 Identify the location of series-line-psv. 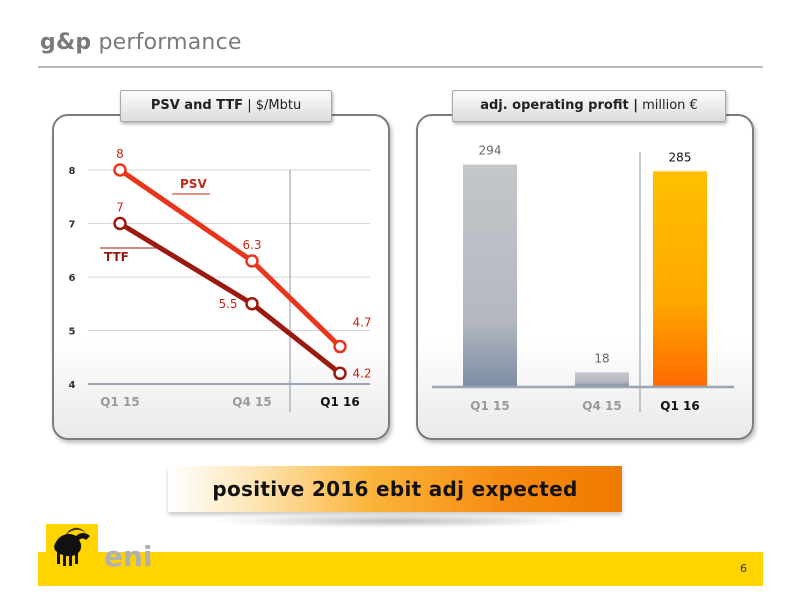
(230, 258).